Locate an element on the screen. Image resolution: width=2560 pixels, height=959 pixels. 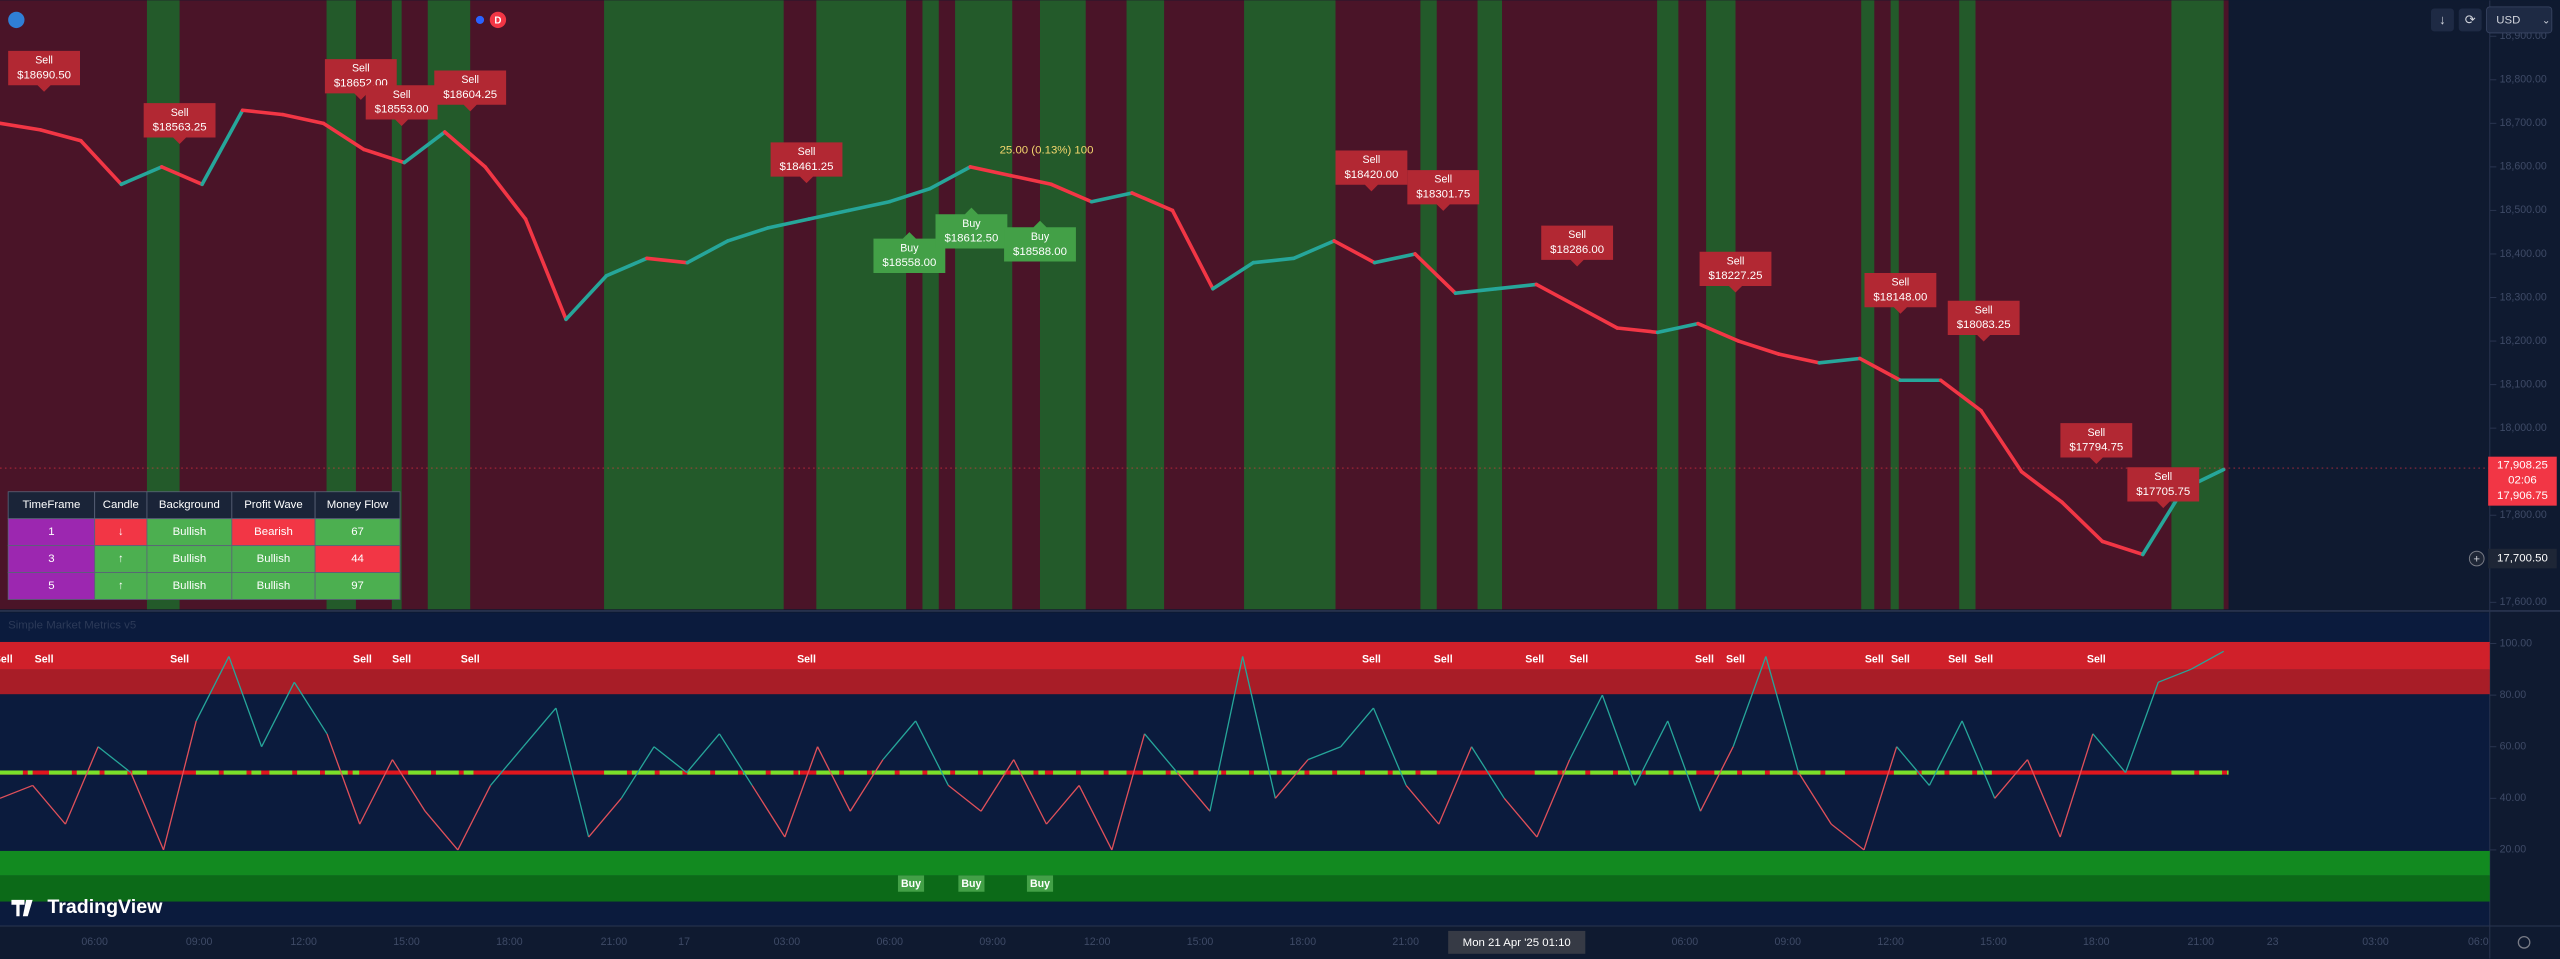
table-header: Candle is located at coordinates (121, 505).